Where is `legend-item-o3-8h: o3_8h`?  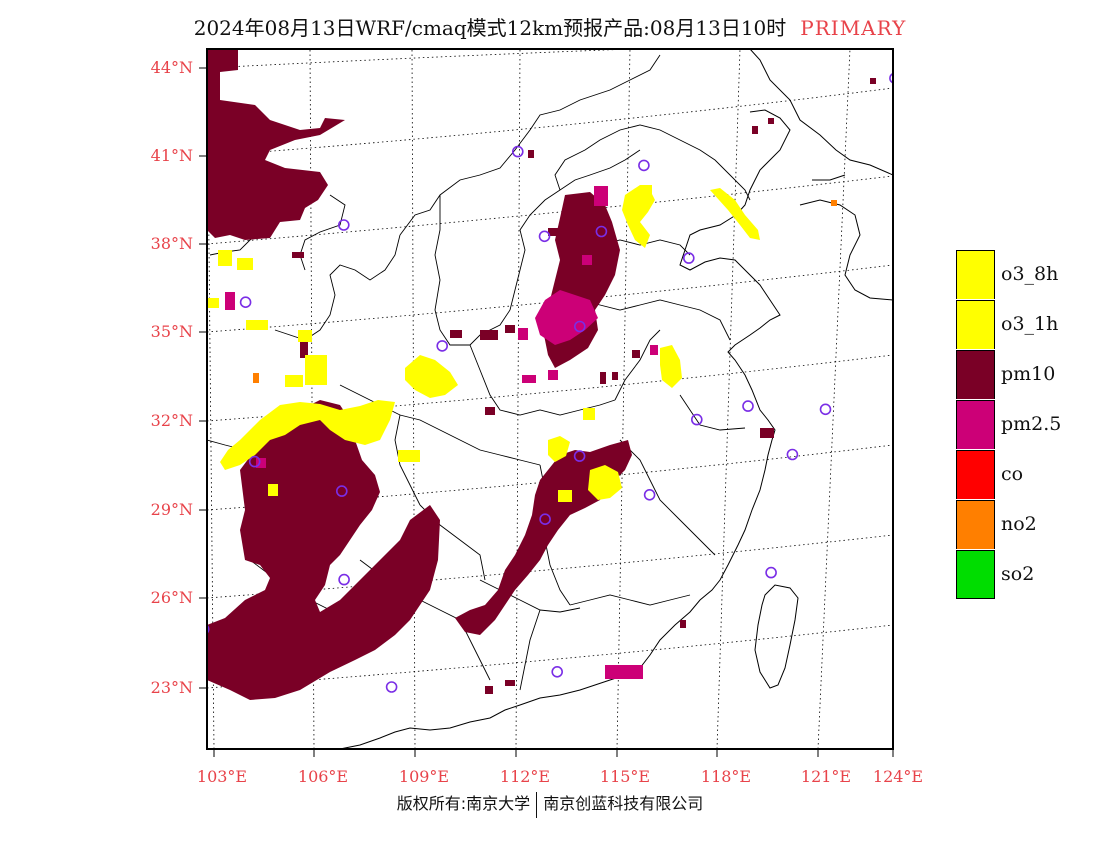 legend-item-o3-8h: o3_8h is located at coordinates (1008, 274).